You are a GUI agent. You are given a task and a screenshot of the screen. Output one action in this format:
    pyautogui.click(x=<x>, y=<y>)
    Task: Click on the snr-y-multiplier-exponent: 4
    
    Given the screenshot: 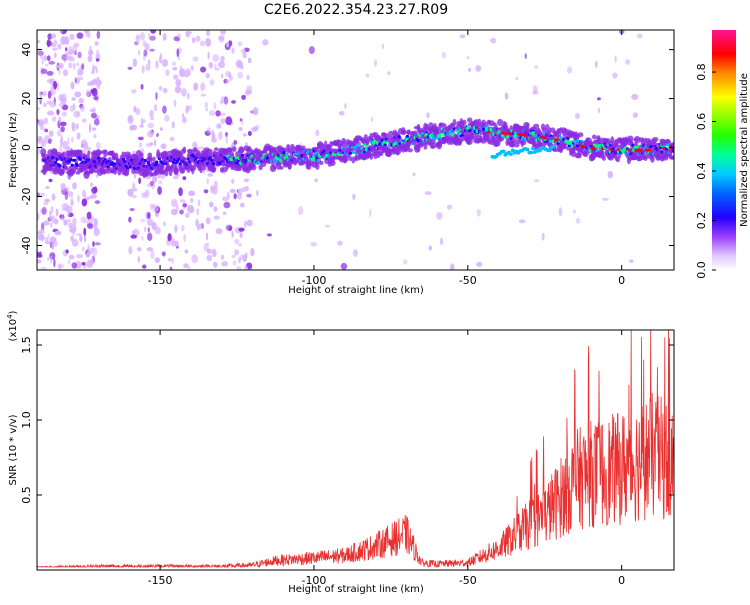 What is the action you would take?
    pyautogui.click(x=10, y=316)
    